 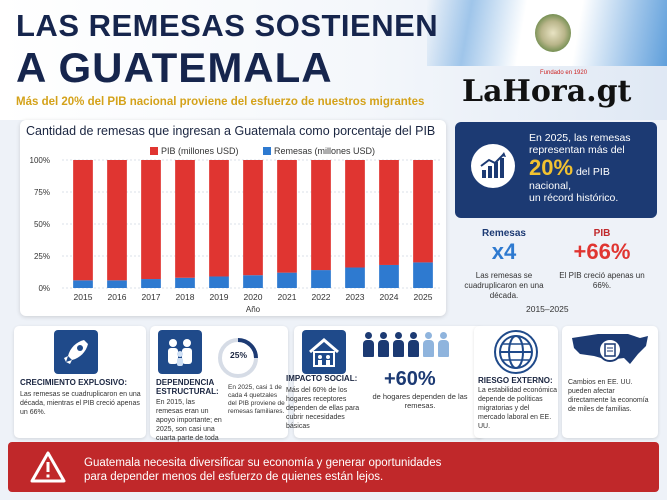 I want to click on x-tick-label: 2025, so click(x=423, y=297).